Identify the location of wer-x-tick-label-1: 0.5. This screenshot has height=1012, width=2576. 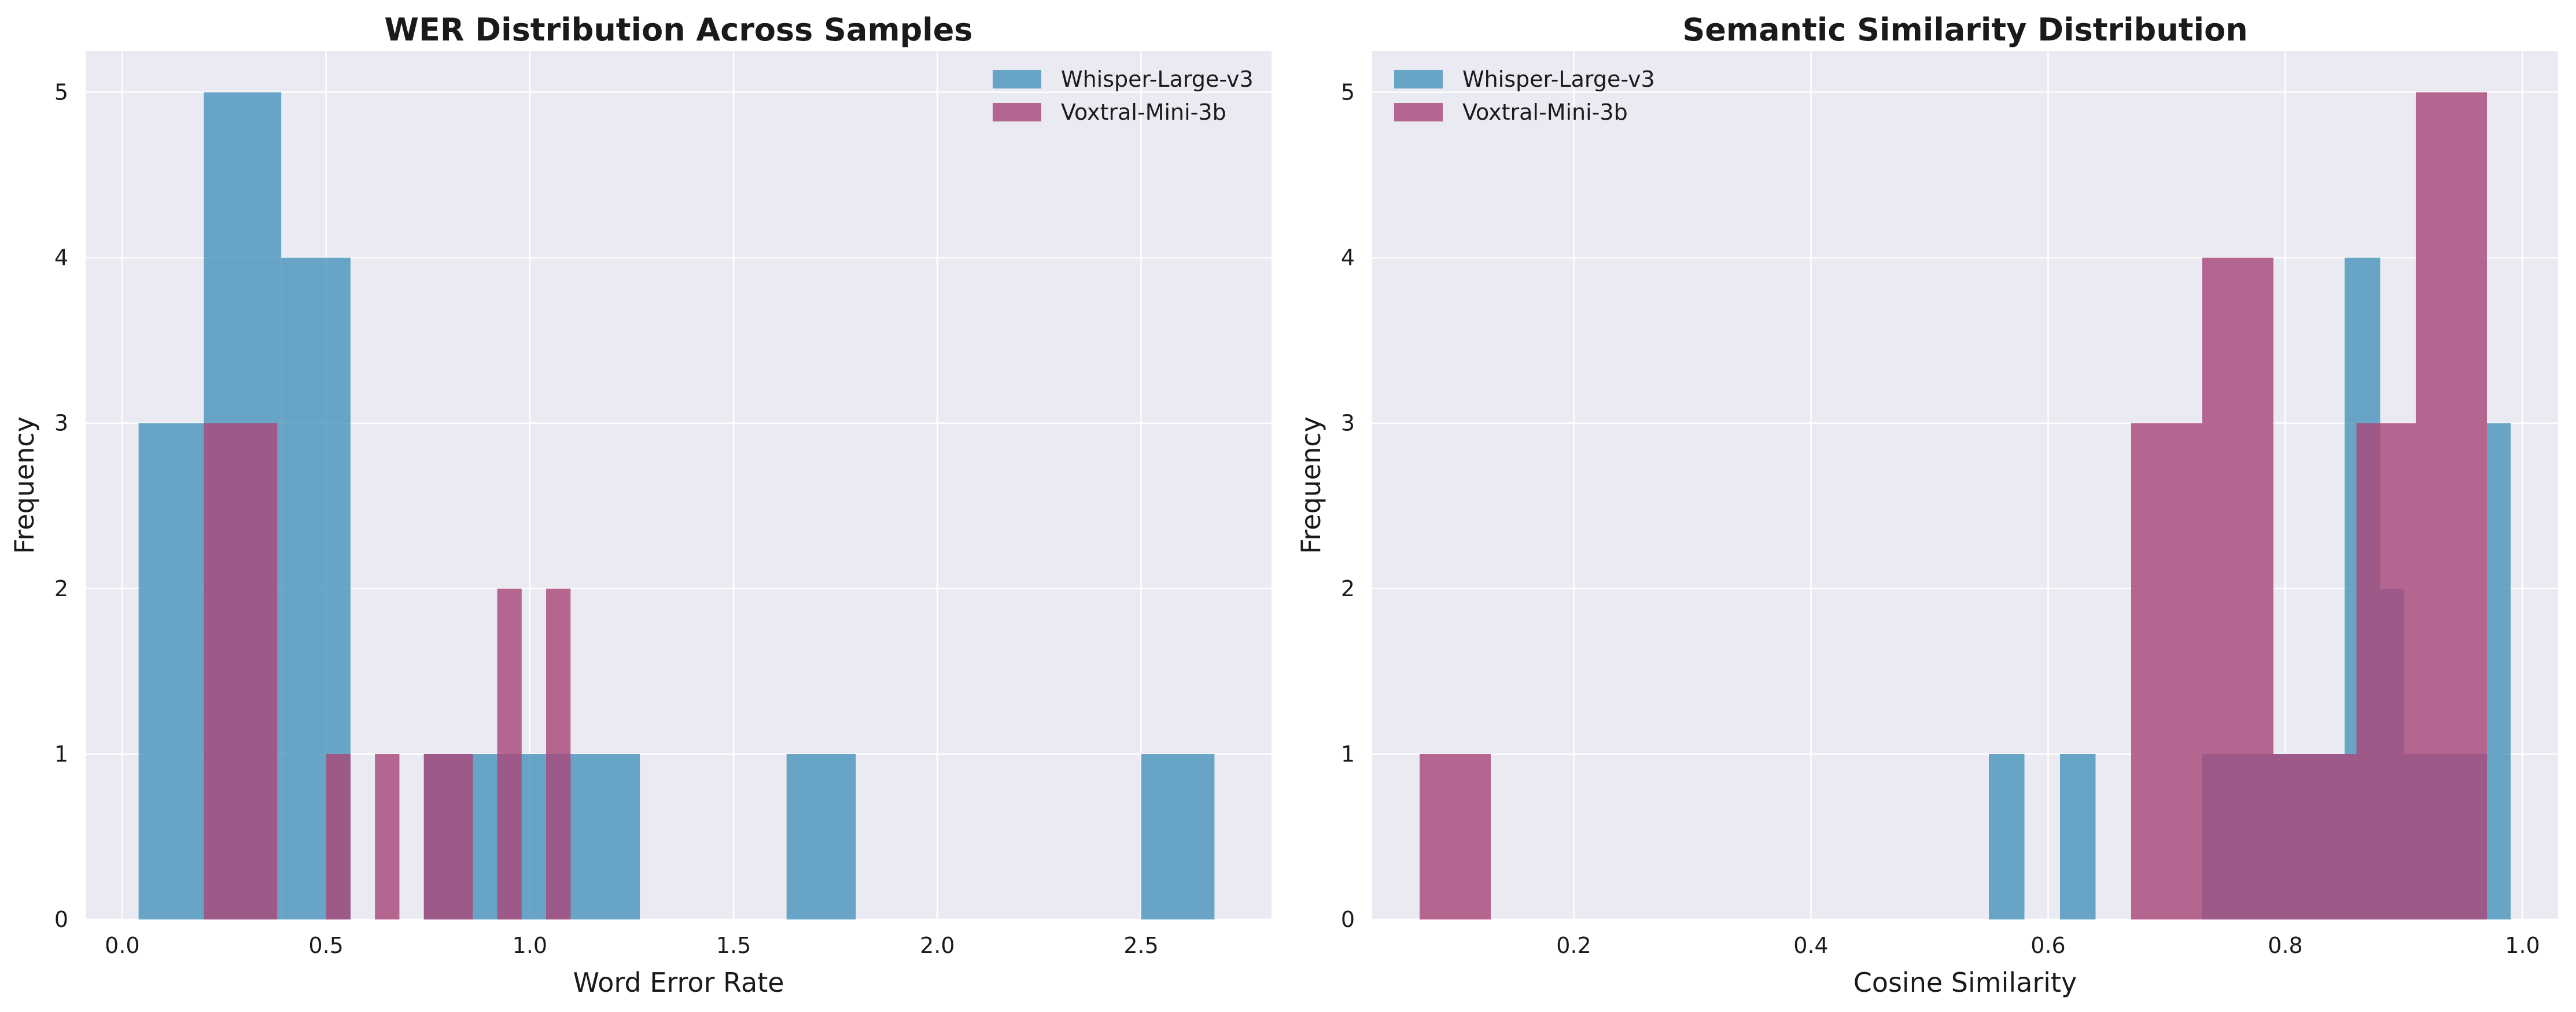
(325, 945).